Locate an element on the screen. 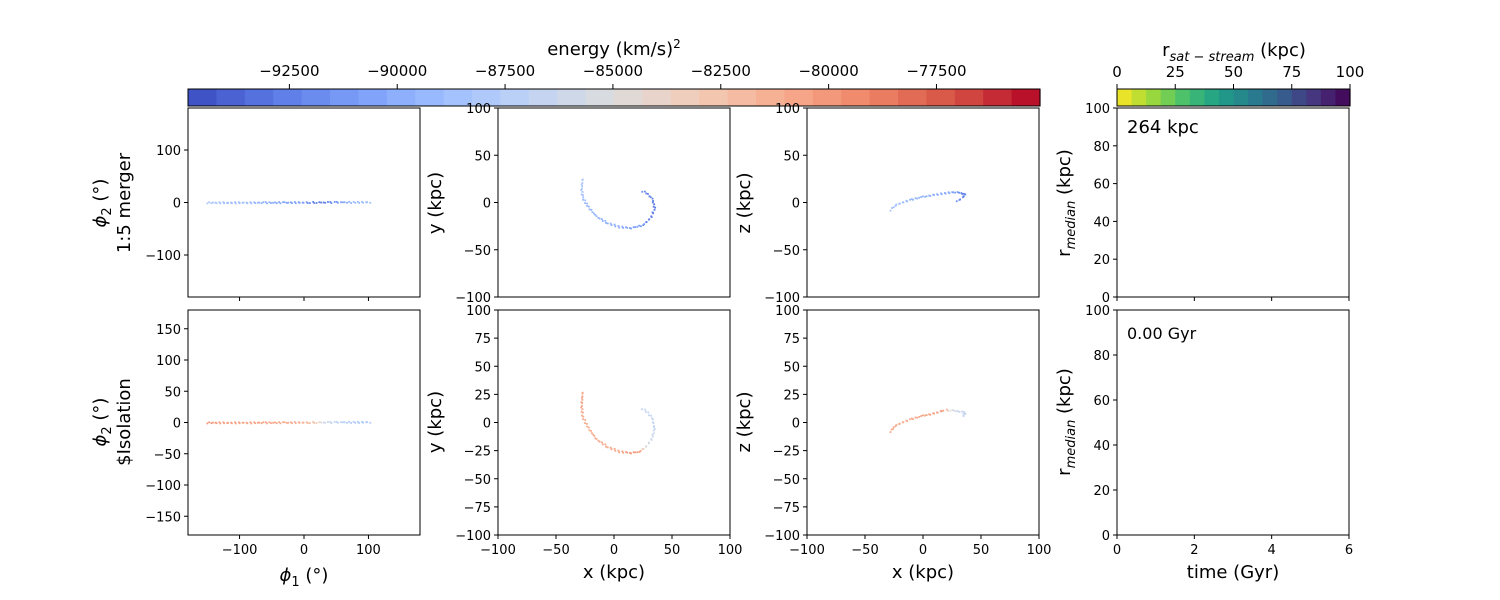  panel-iso-xz-ytick-label: −25 is located at coordinates (786, 452).